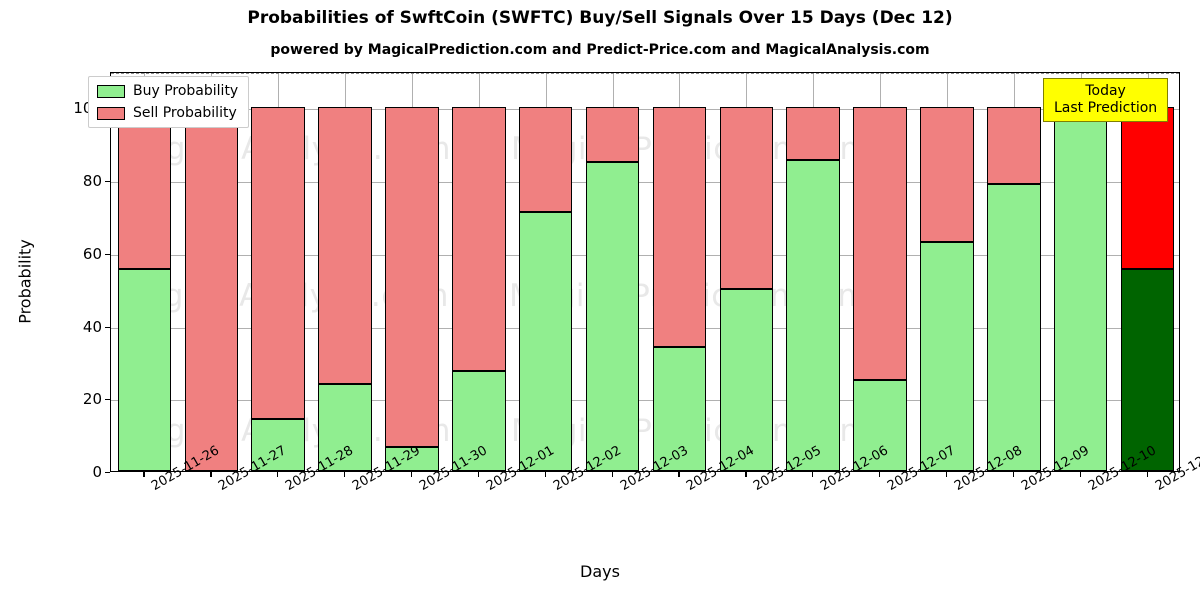 This screenshot has height=600, width=1200. Describe the element at coordinates (654, 468) in the screenshot. I see `x-axis-tick-label: 2025-12-03` at that location.